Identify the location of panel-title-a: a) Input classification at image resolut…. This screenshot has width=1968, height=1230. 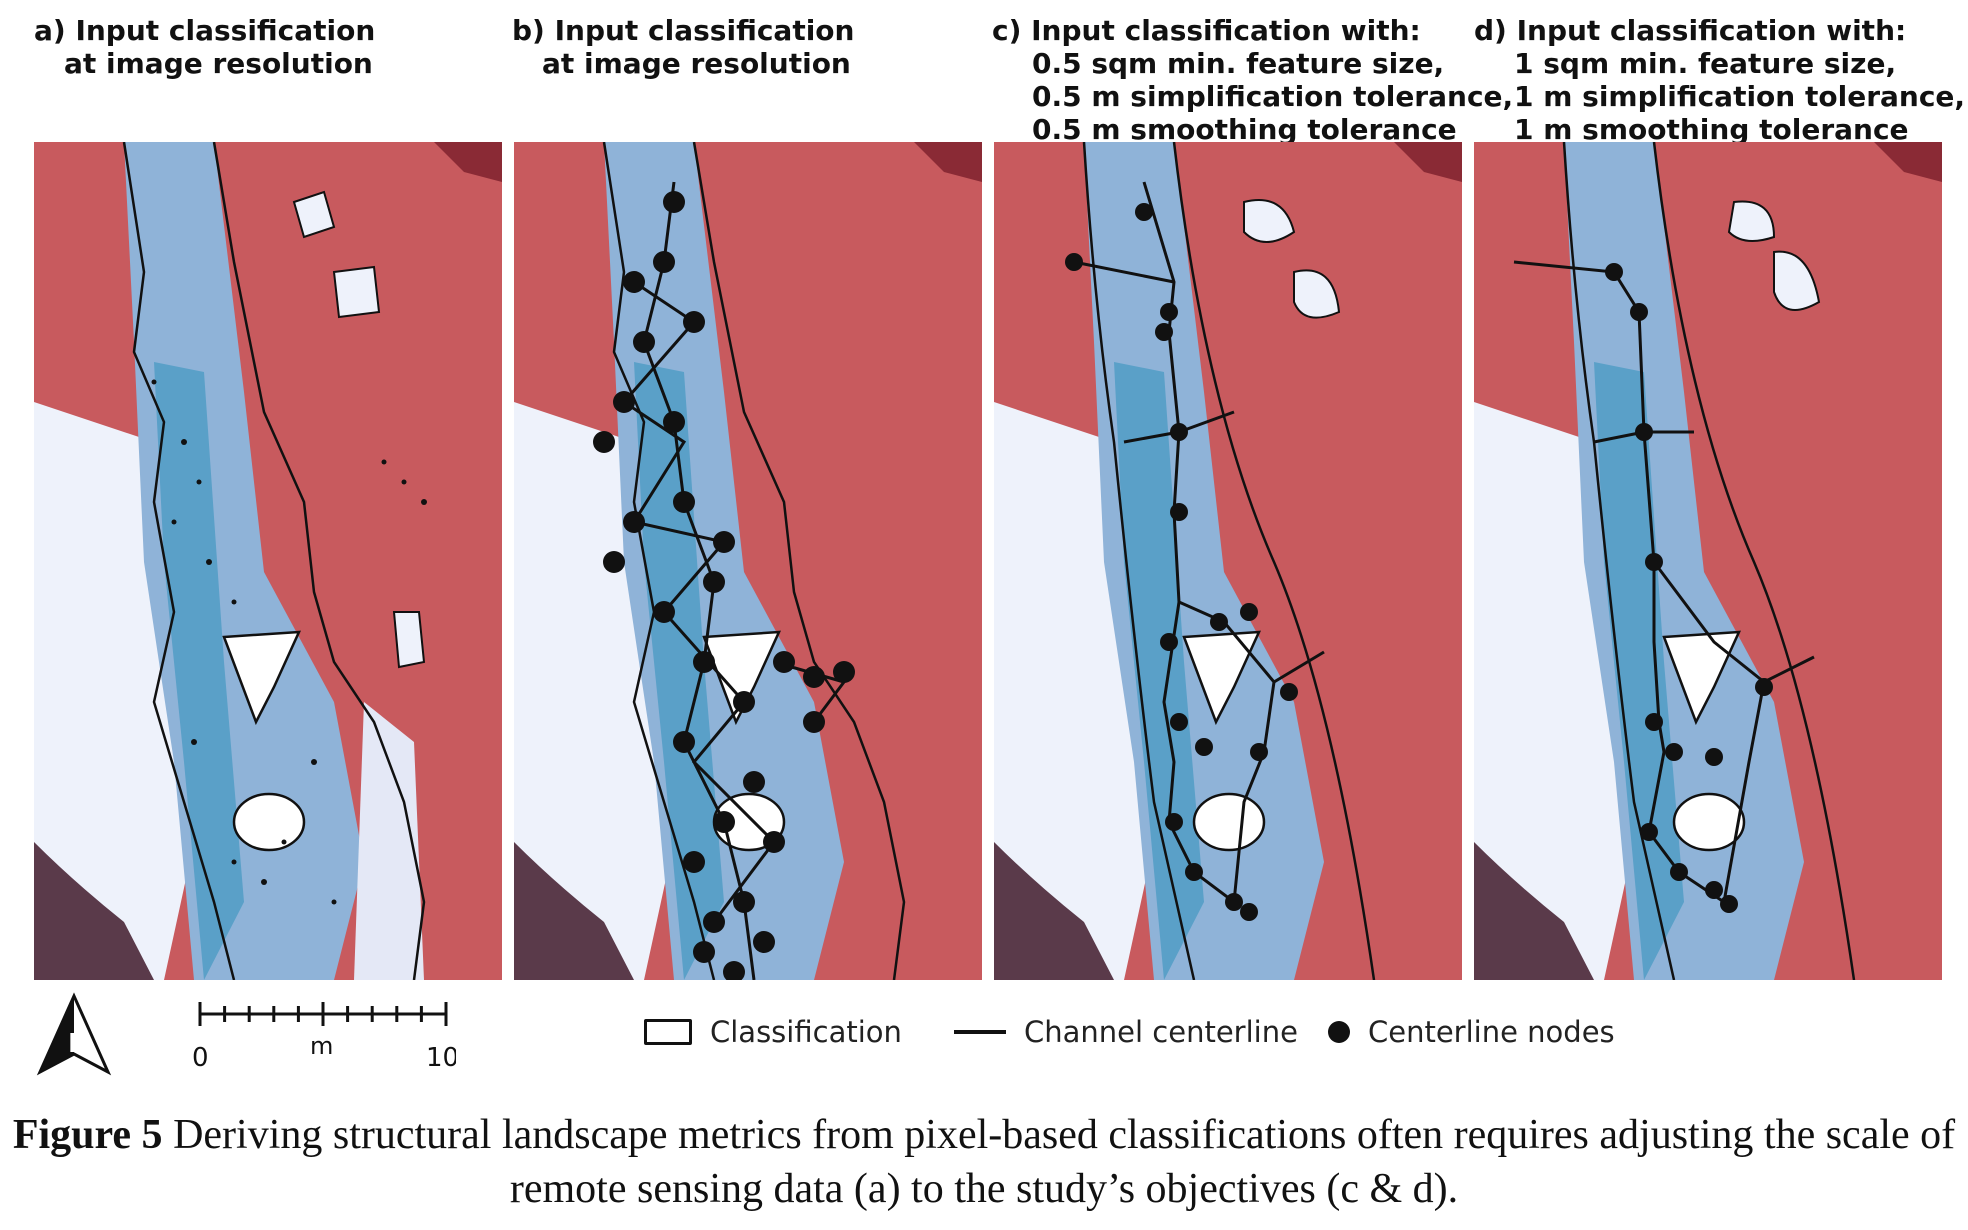
(204, 47).